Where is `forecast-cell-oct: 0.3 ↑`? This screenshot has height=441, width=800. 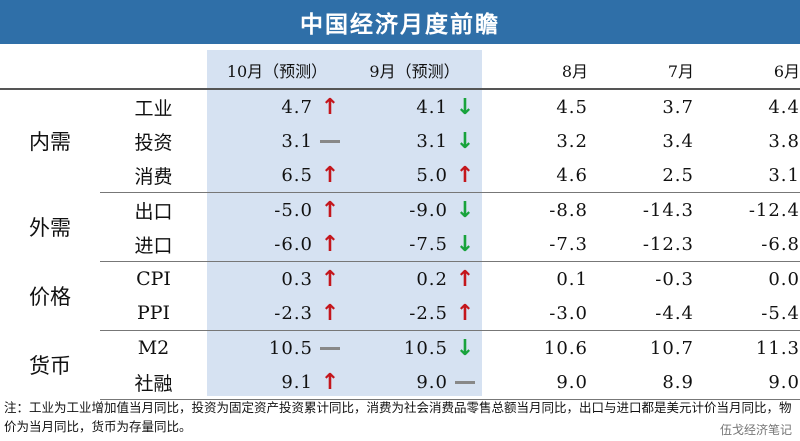
forecast-cell-oct: 0.3 ↑ is located at coordinates (277, 279).